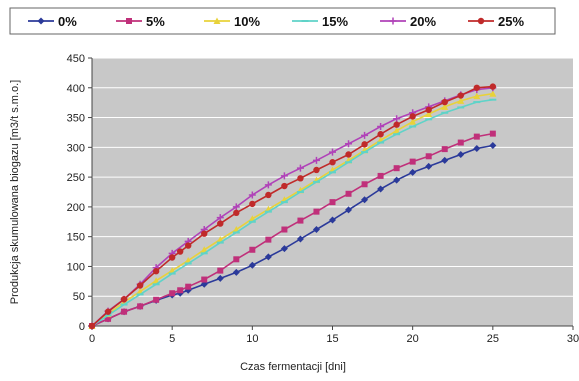  What do you see at coordinates (76, 119) in the screenshot?
I see `y-tick-label: 350` at bounding box center [76, 119].